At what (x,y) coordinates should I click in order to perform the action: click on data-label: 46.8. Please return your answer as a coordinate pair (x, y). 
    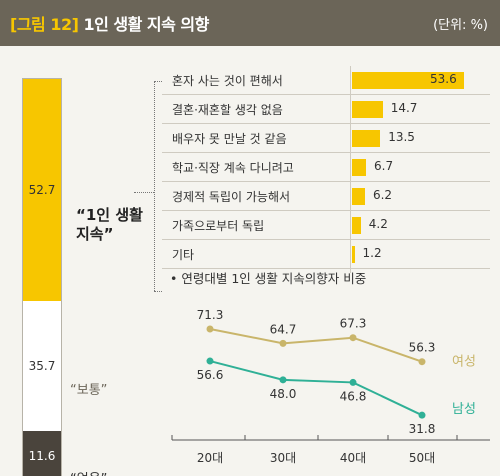
    Looking at the image, I should click on (353, 396).